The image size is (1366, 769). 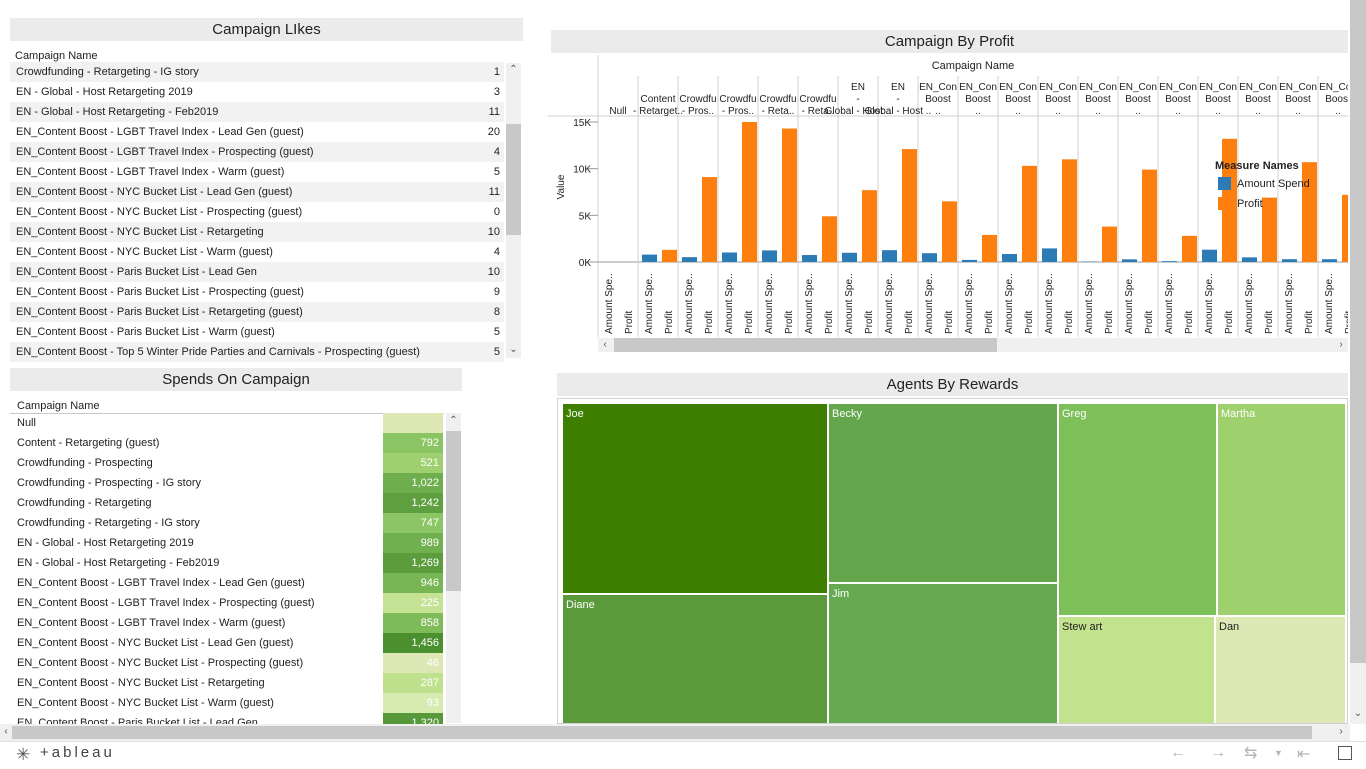 I want to click on spend-value-cell: 1,022, so click(x=411, y=483).